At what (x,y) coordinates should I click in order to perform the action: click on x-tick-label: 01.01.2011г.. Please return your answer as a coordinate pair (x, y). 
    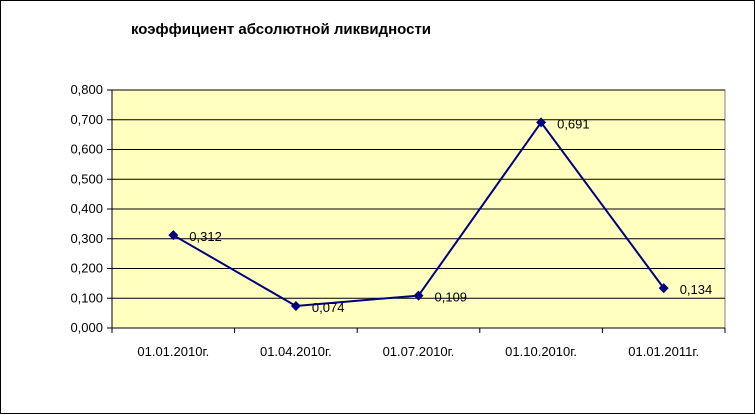
    Looking at the image, I should click on (663, 351).